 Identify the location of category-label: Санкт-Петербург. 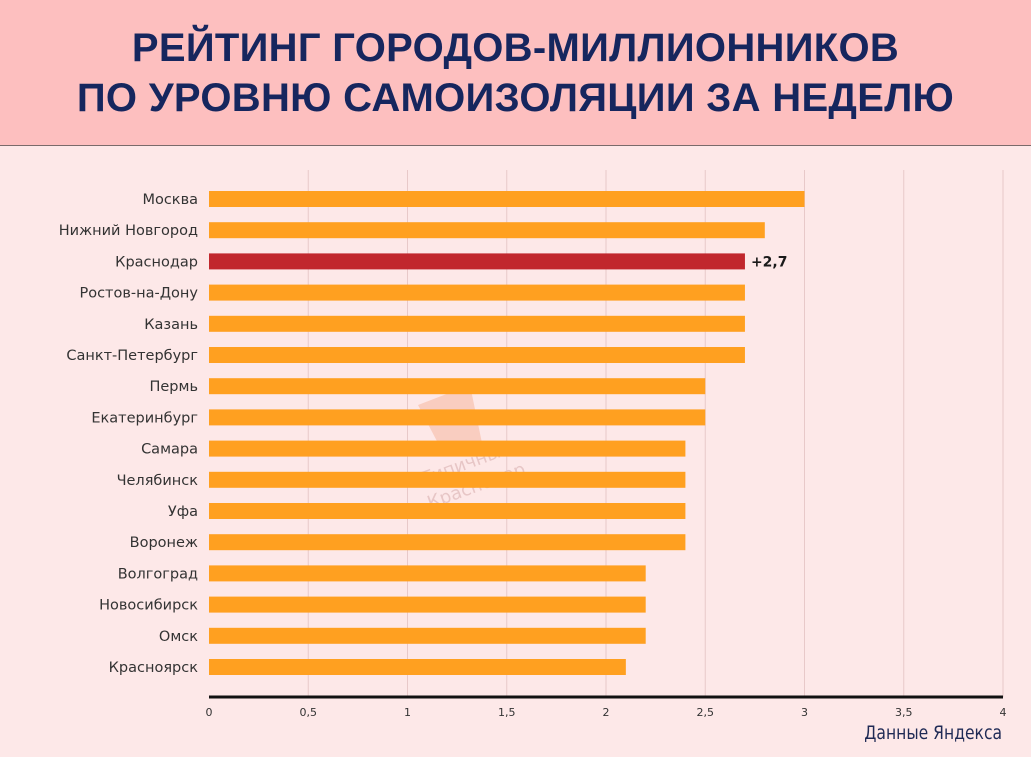
(132, 356).